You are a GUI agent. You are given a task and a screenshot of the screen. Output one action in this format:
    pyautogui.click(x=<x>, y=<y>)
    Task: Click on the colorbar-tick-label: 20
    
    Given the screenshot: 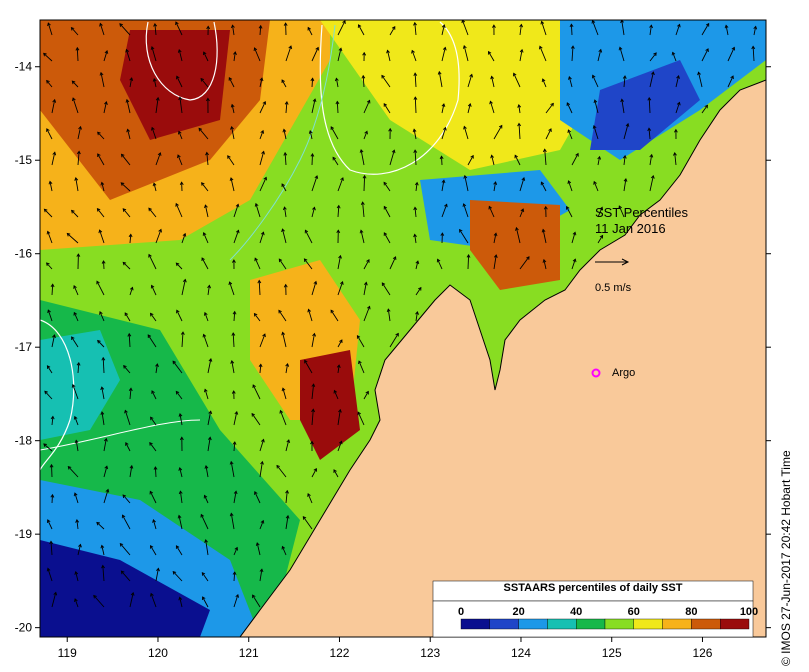 What is the action you would take?
    pyautogui.click(x=518, y=612)
    